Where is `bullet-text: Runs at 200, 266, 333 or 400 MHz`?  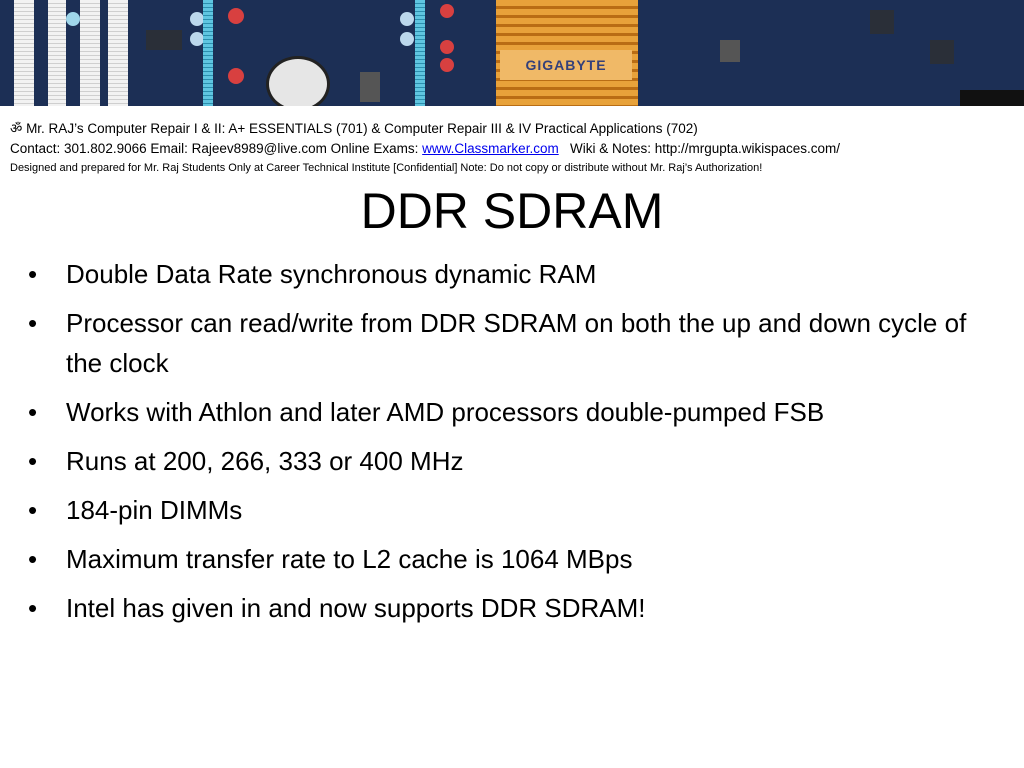 bullet-text: Runs at 200, 266, 333 or 400 MHz is located at coordinates (265, 461).